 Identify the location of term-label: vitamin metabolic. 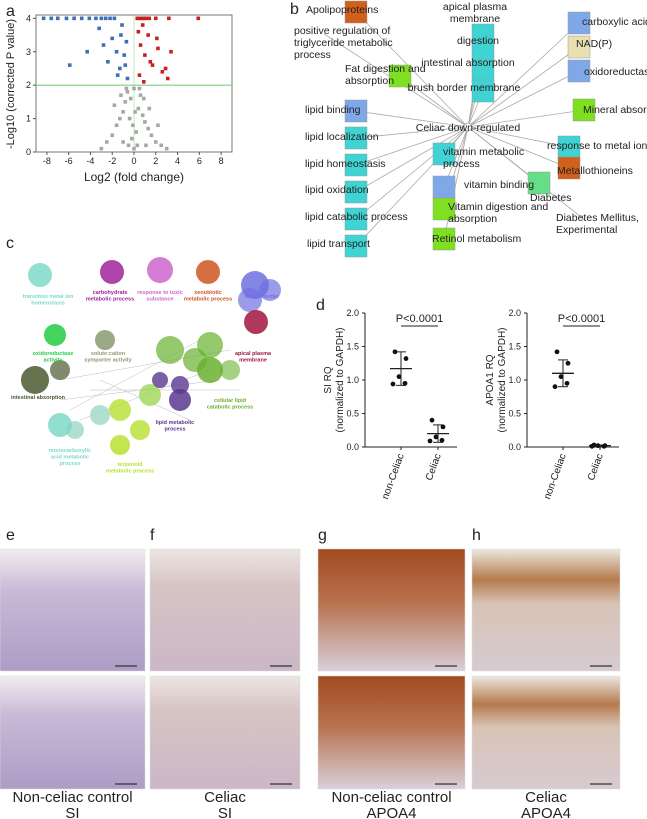
(483, 152).